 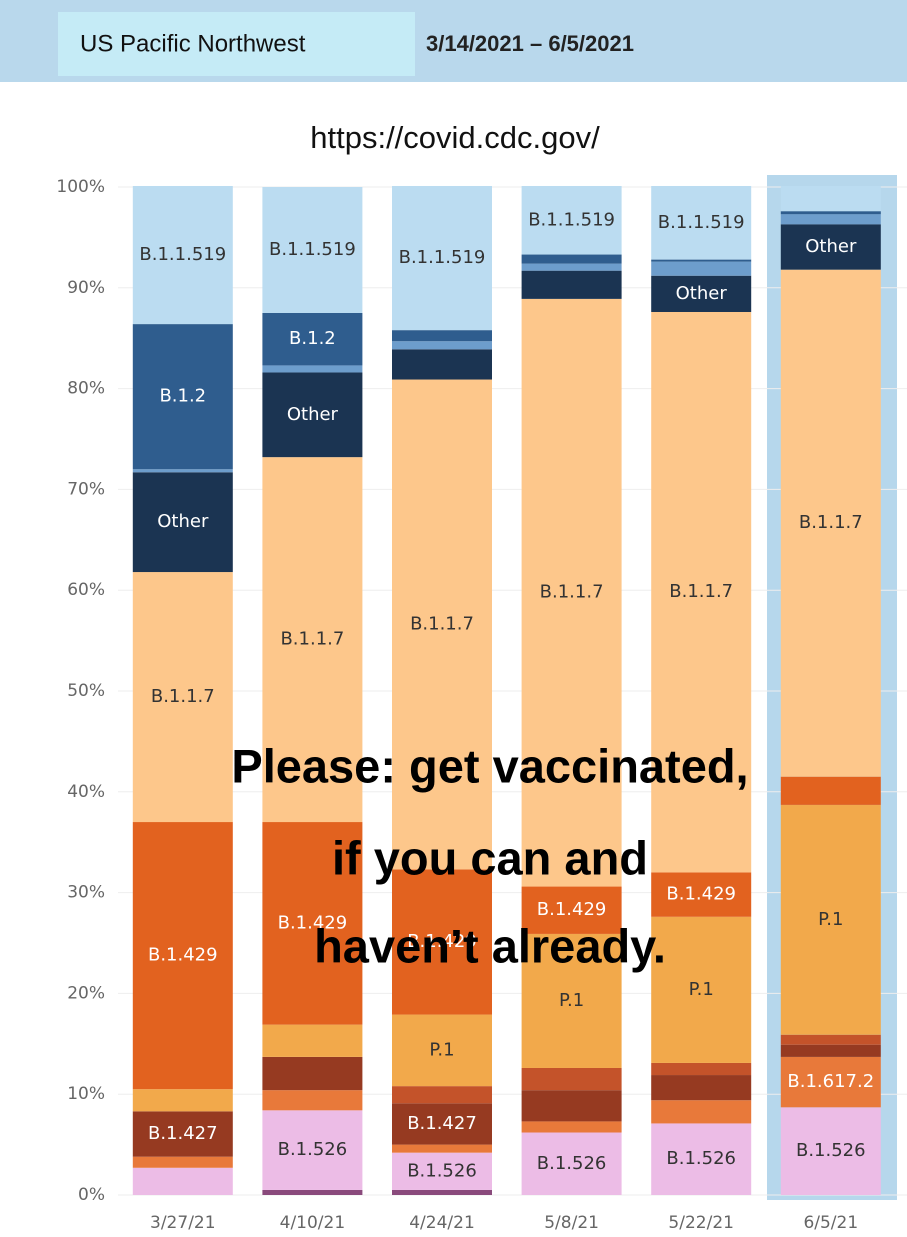 I want to click on y-tick-label: 90%, so click(x=86, y=288).